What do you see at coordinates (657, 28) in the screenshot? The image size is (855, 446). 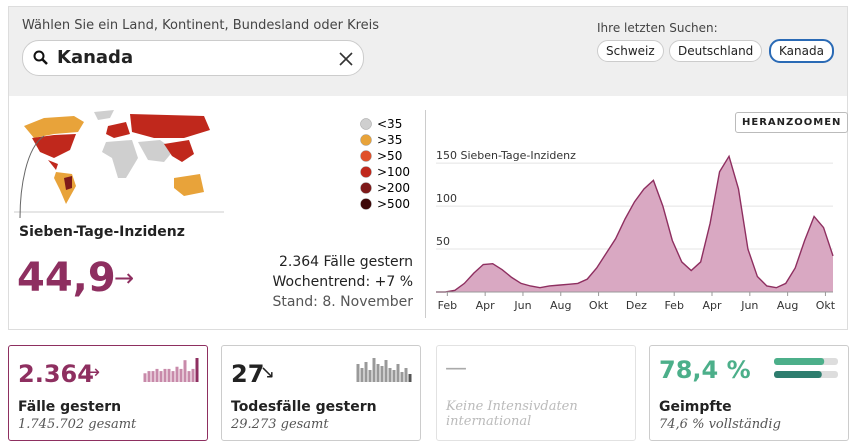 I see `recent-label: Ihre letzten Suchen:` at bounding box center [657, 28].